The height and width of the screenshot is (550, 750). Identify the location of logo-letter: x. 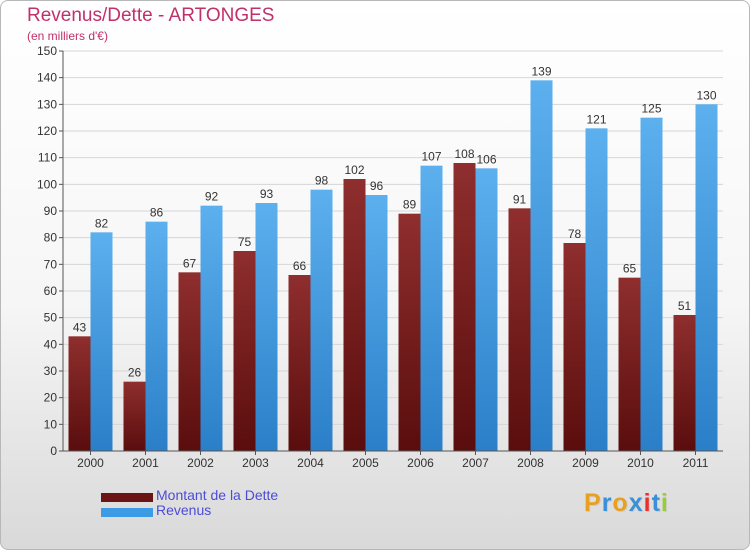
(636, 503).